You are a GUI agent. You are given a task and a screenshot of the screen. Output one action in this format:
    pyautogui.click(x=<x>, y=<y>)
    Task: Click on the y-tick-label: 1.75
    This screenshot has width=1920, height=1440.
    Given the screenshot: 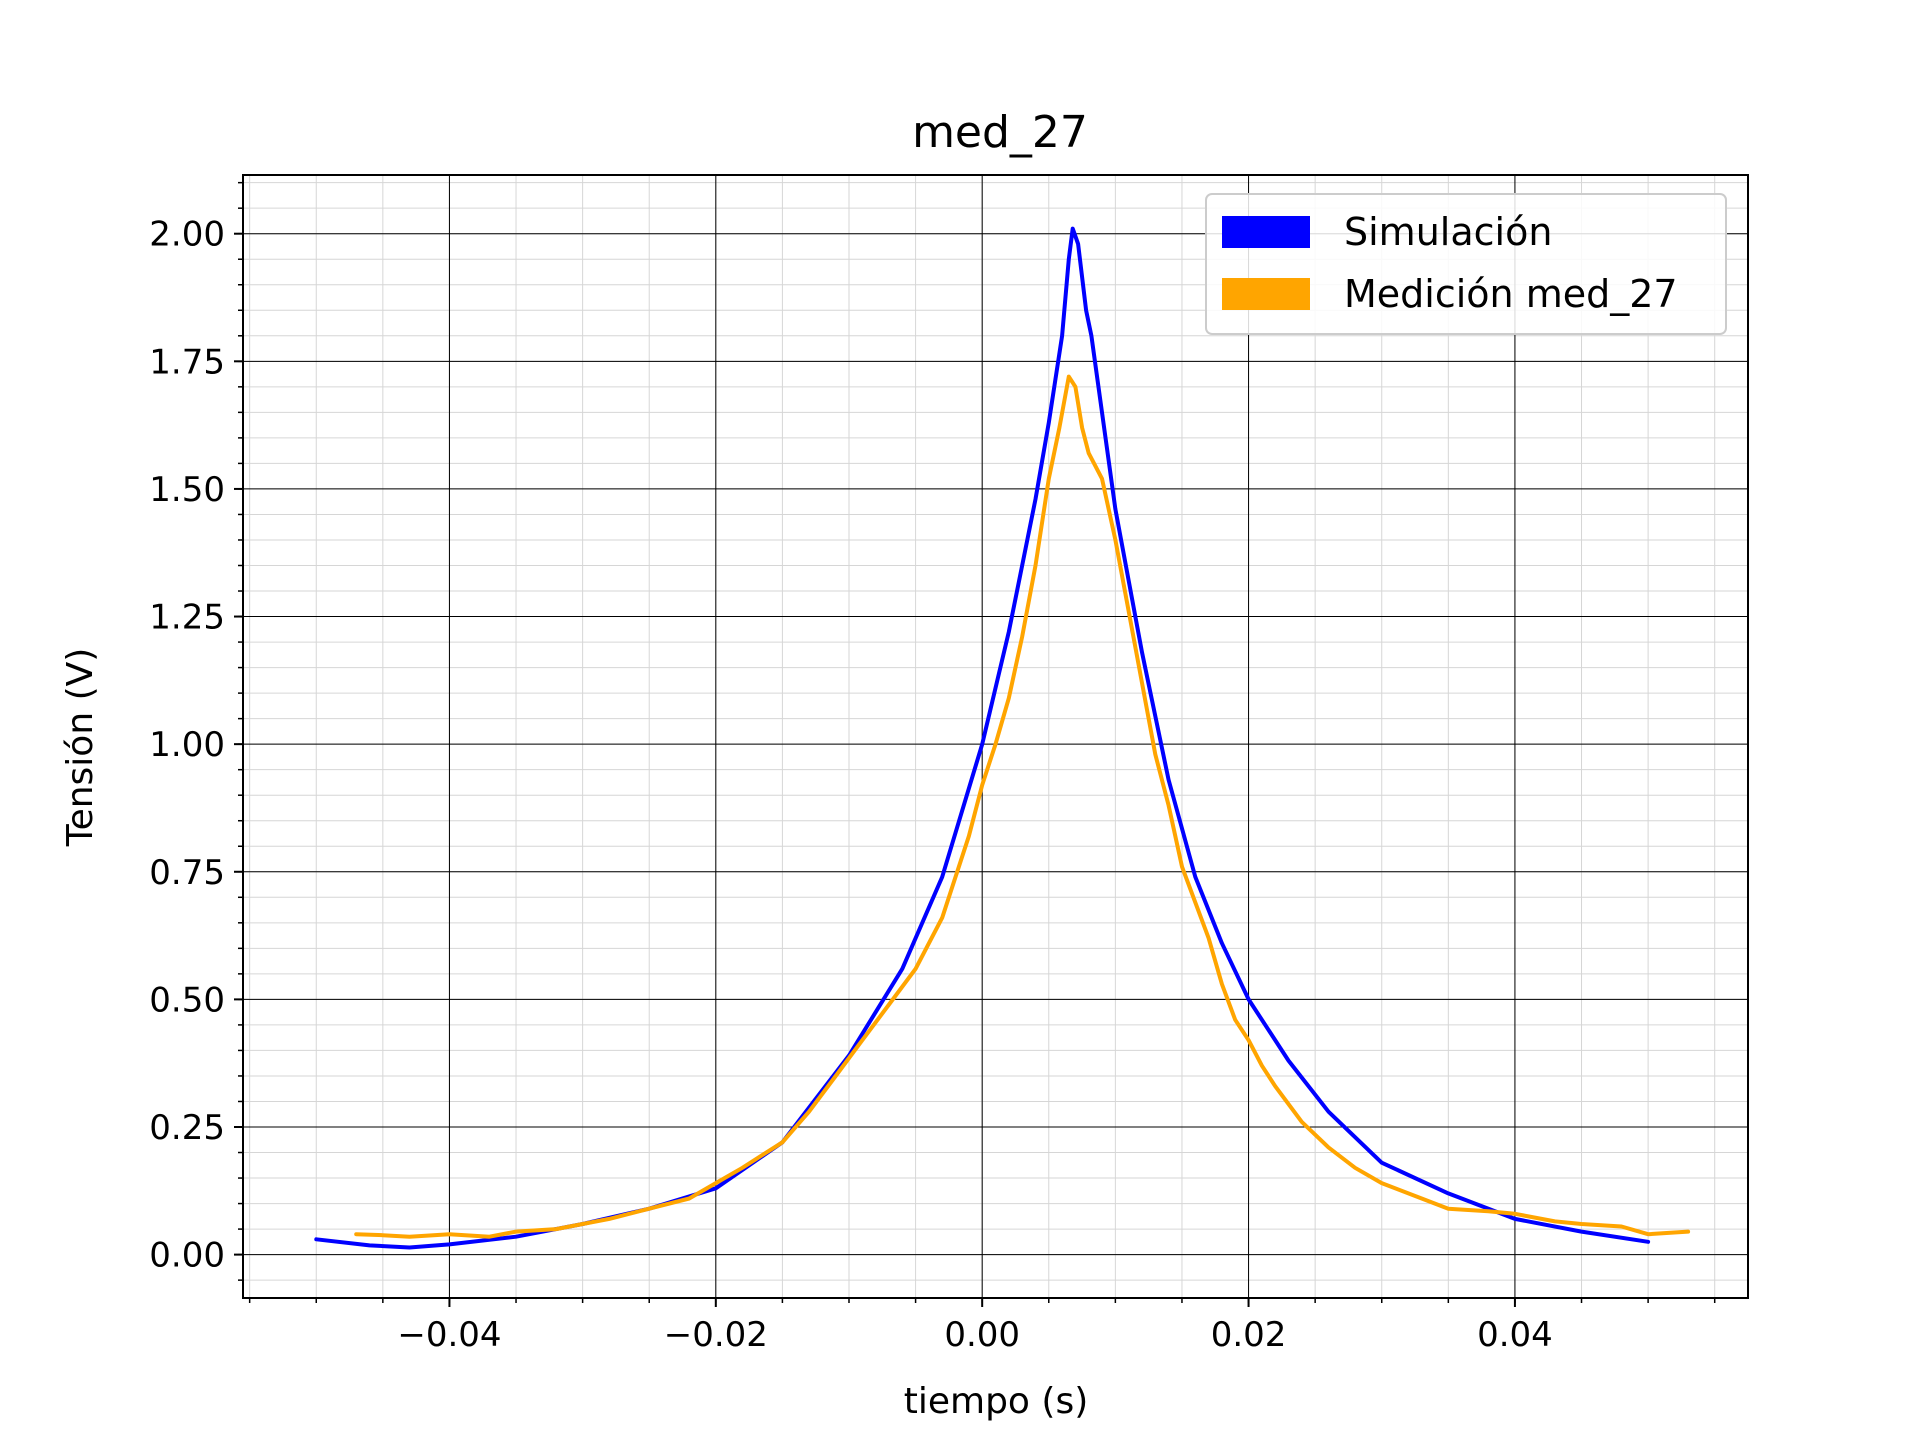 What is the action you would take?
    pyautogui.click(x=187, y=362)
    